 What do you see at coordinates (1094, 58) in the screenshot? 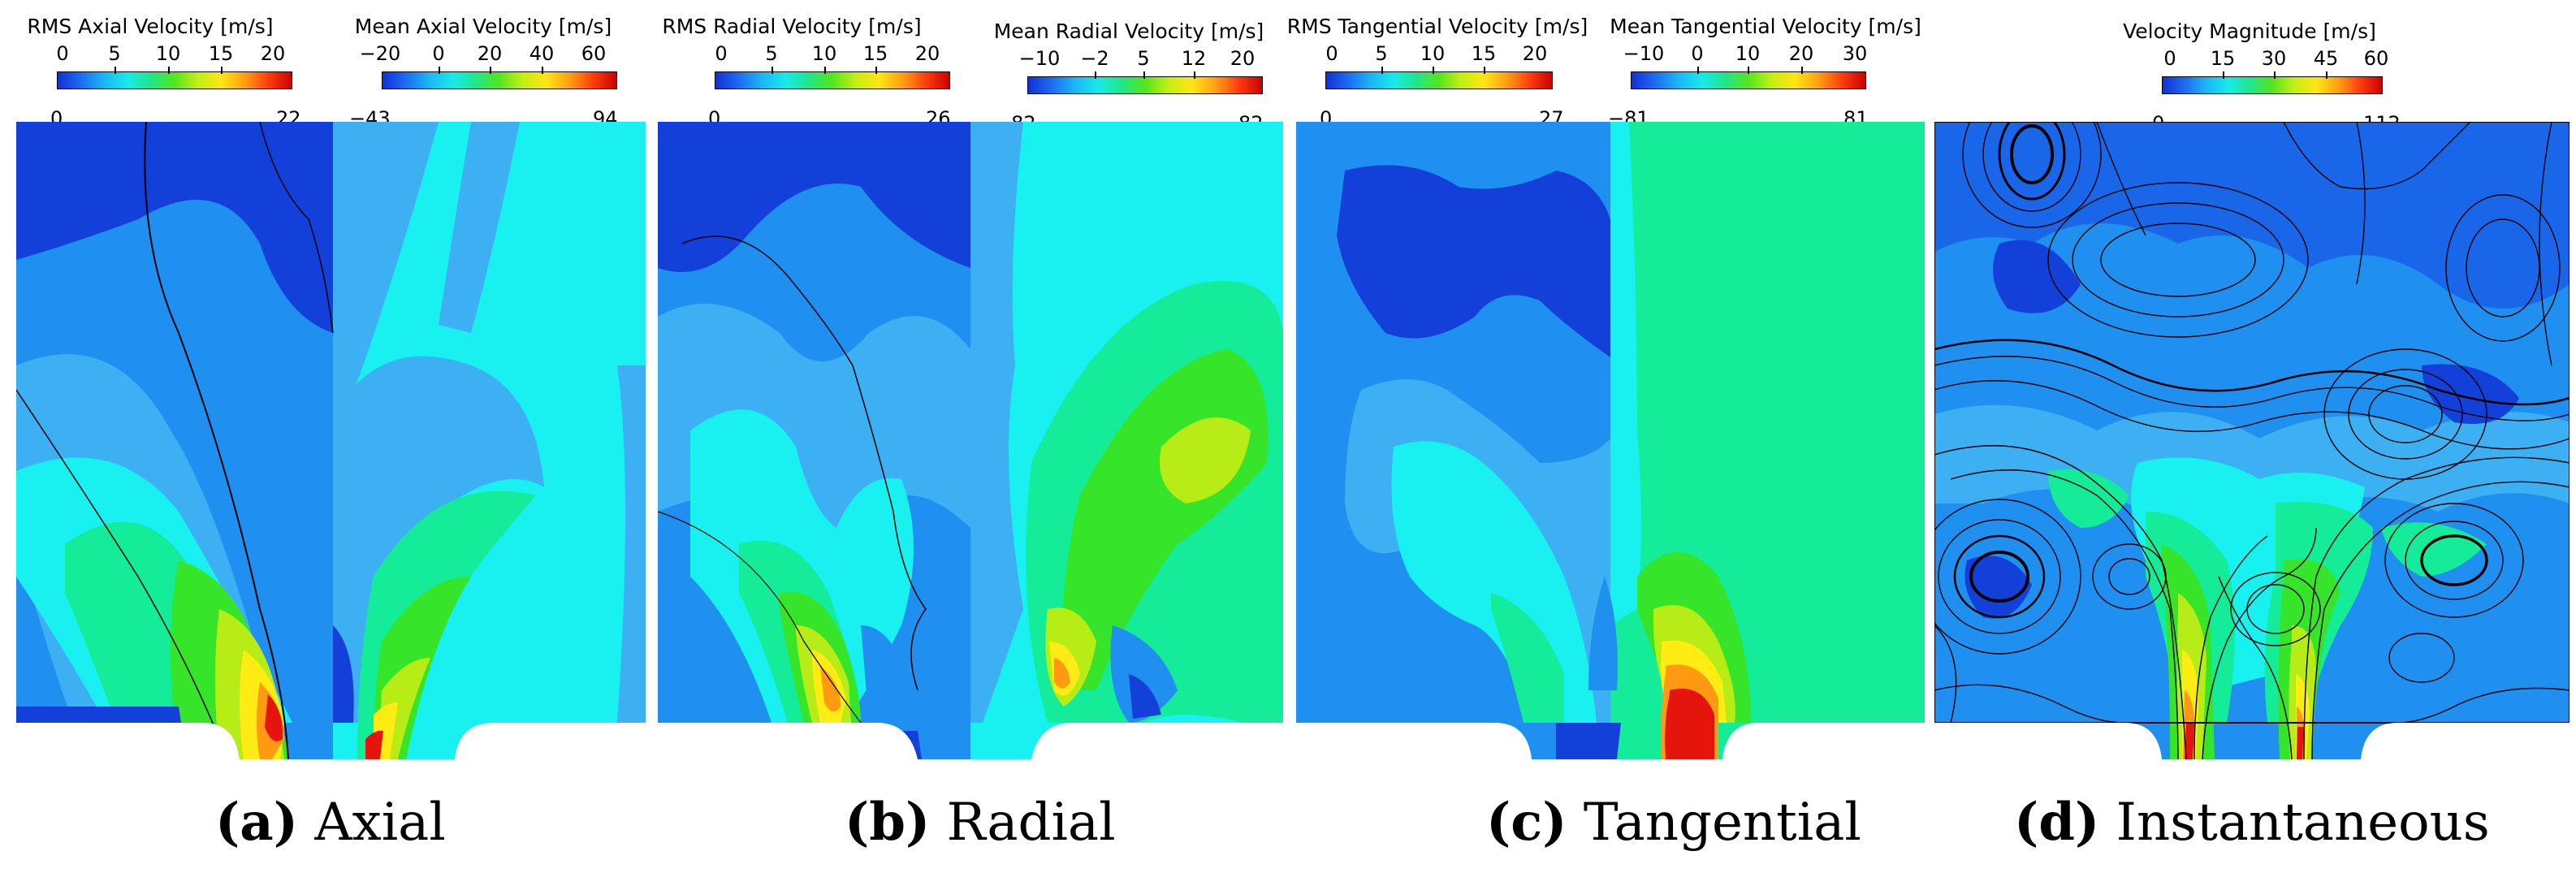
I see `tick-label: −2` at bounding box center [1094, 58].